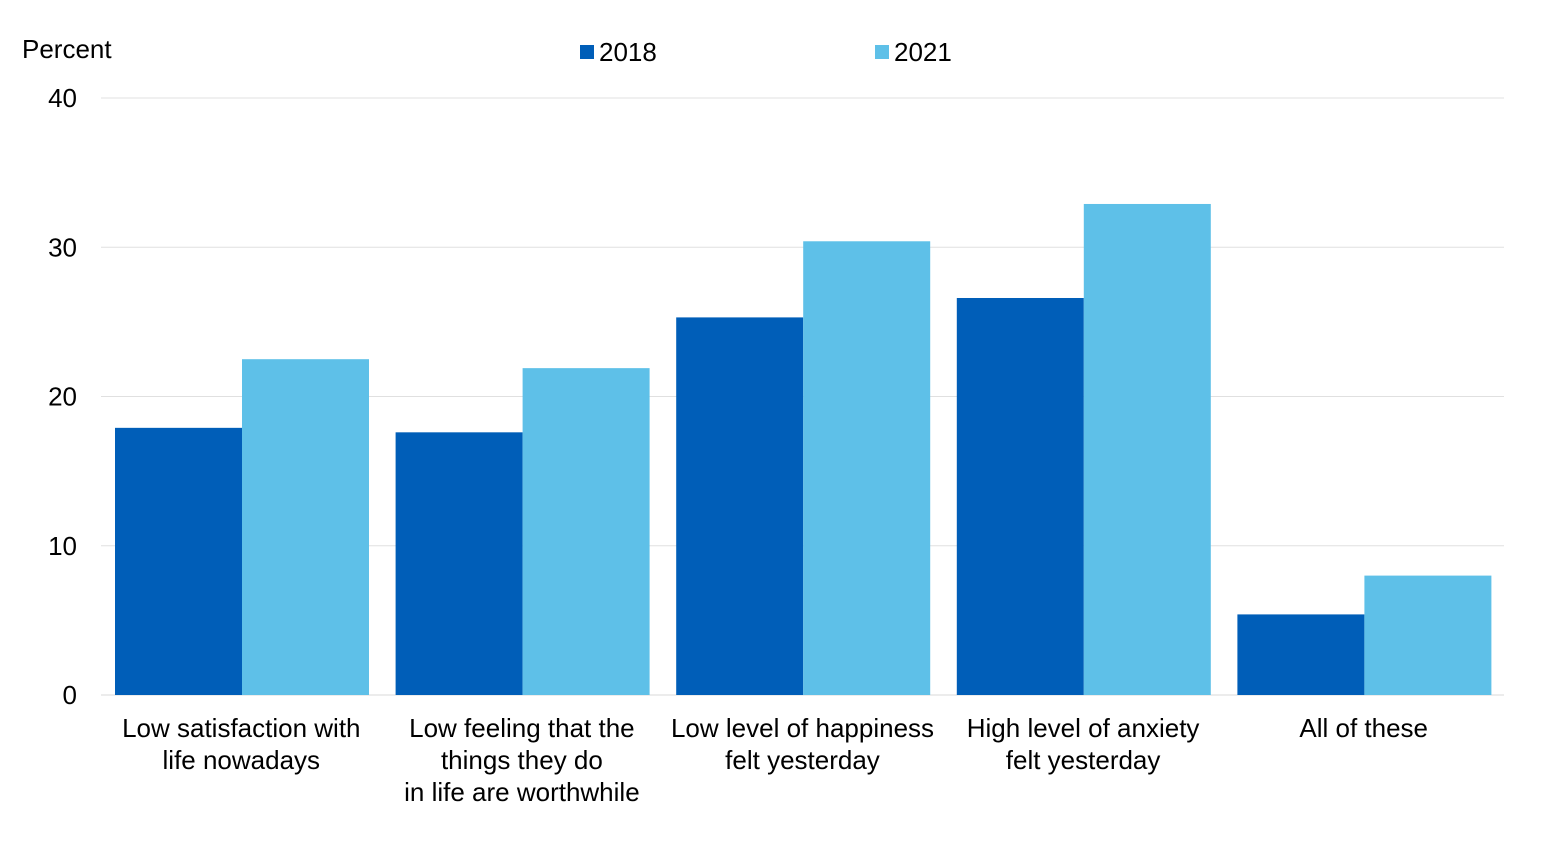 The height and width of the screenshot is (844, 1559). I want to click on x-tick-label-line: Low level of happiness, so click(802, 728).